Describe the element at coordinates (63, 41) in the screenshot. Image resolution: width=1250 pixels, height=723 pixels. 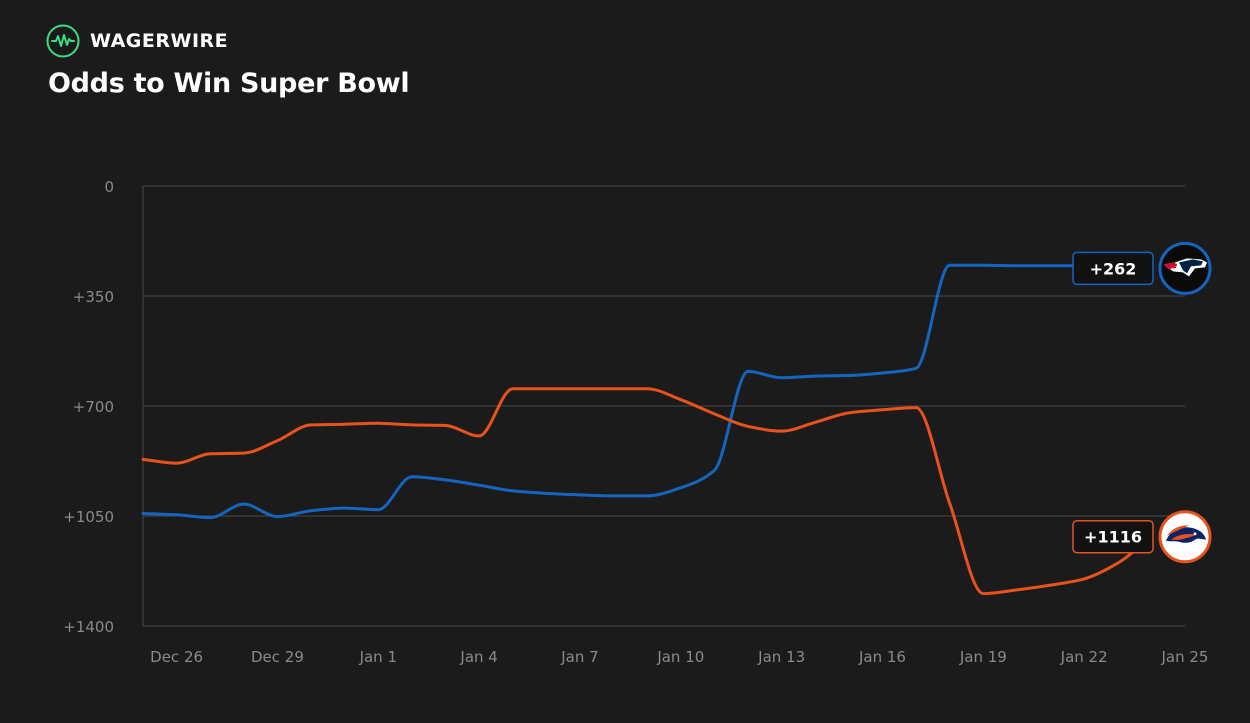
I see `wagerwire-logo-icon` at that location.